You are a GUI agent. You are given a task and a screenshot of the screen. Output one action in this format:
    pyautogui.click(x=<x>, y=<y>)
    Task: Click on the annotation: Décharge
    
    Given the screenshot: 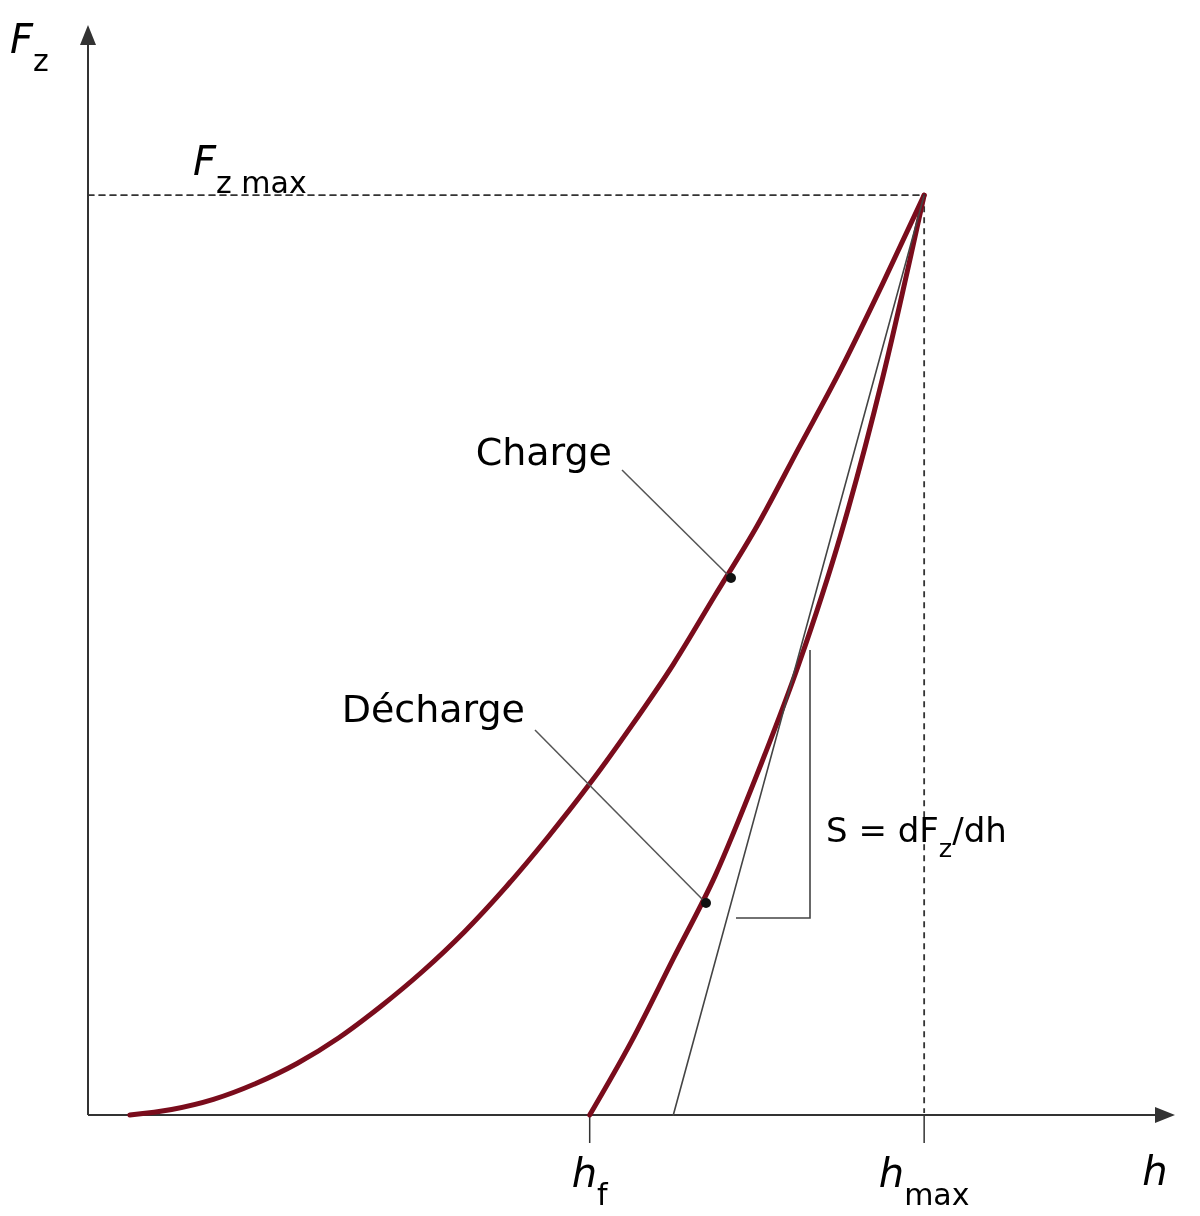 What is the action you would take?
    pyautogui.click(x=433, y=709)
    